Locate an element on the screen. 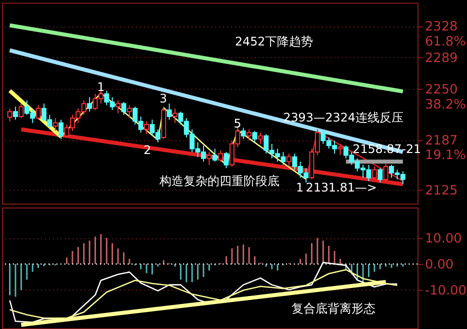 The image size is (467, 329). y-tick-label: 0.00 is located at coordinates (439, 264).